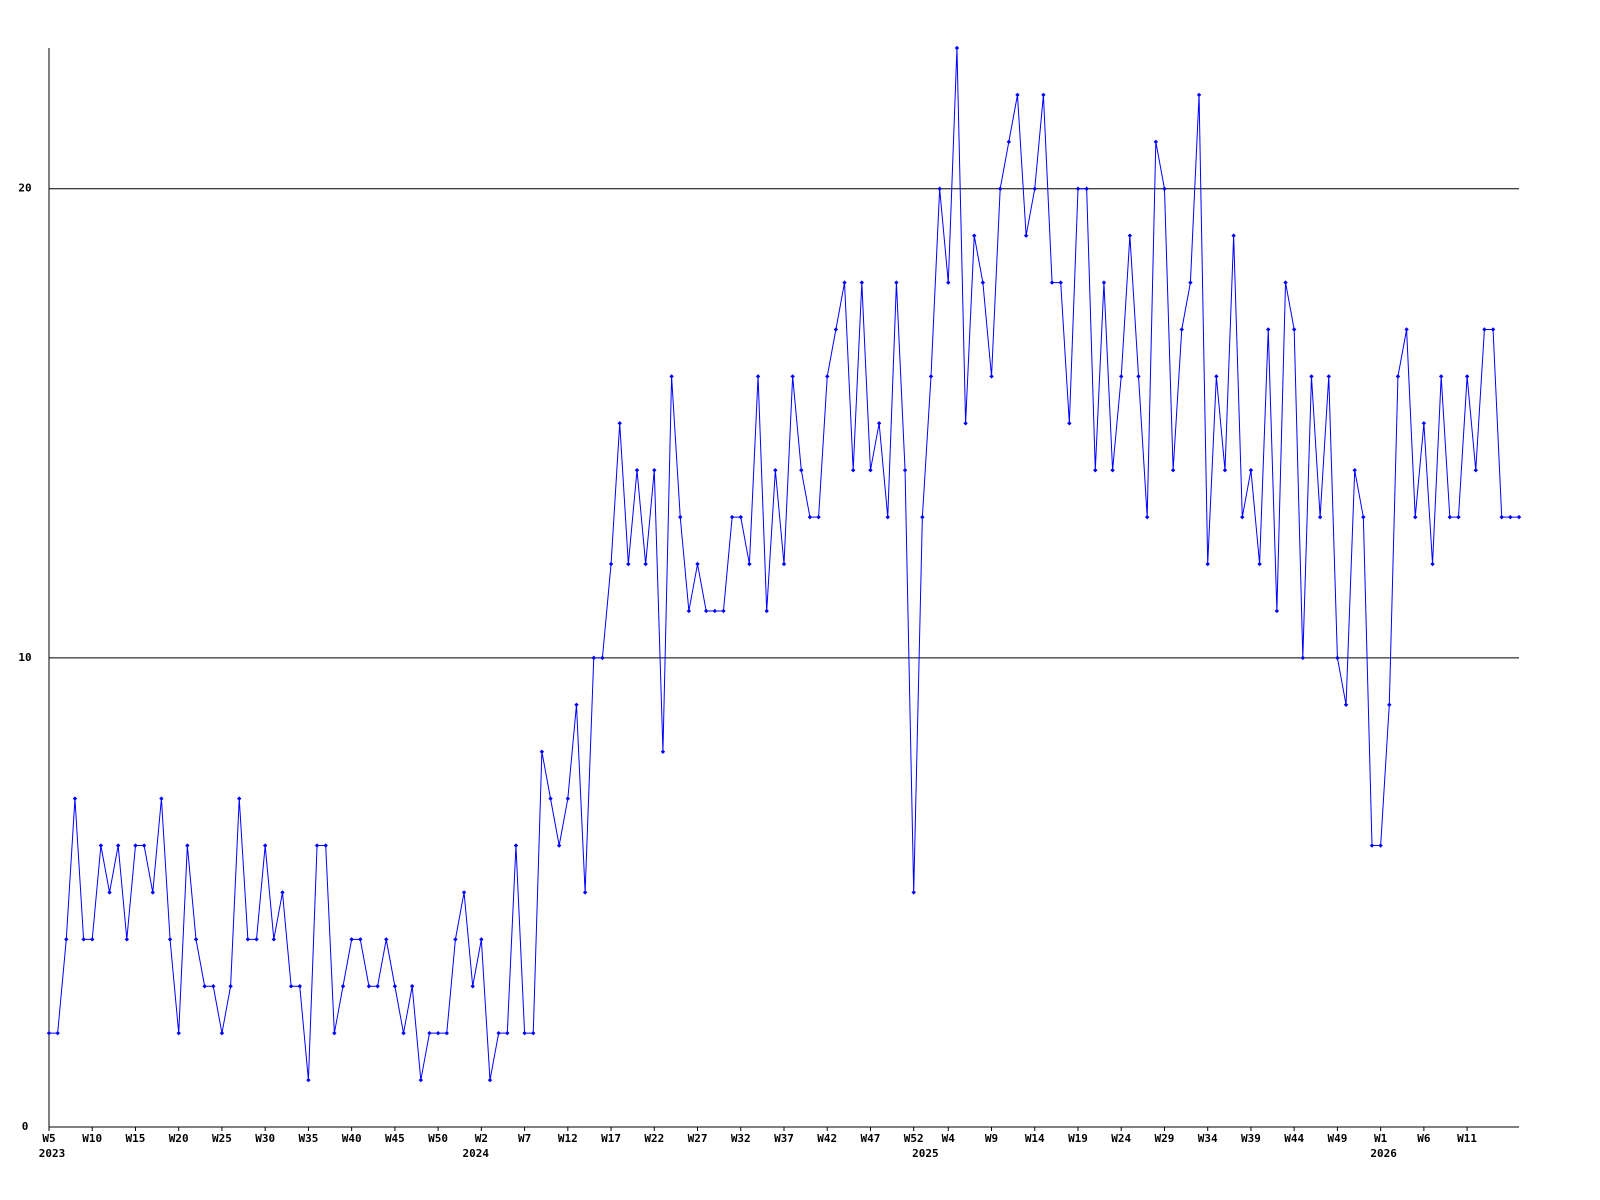  Describe the element at coordinates (1294, 1138) in the screenshot. I see `x-tick-label: W44` at that location.